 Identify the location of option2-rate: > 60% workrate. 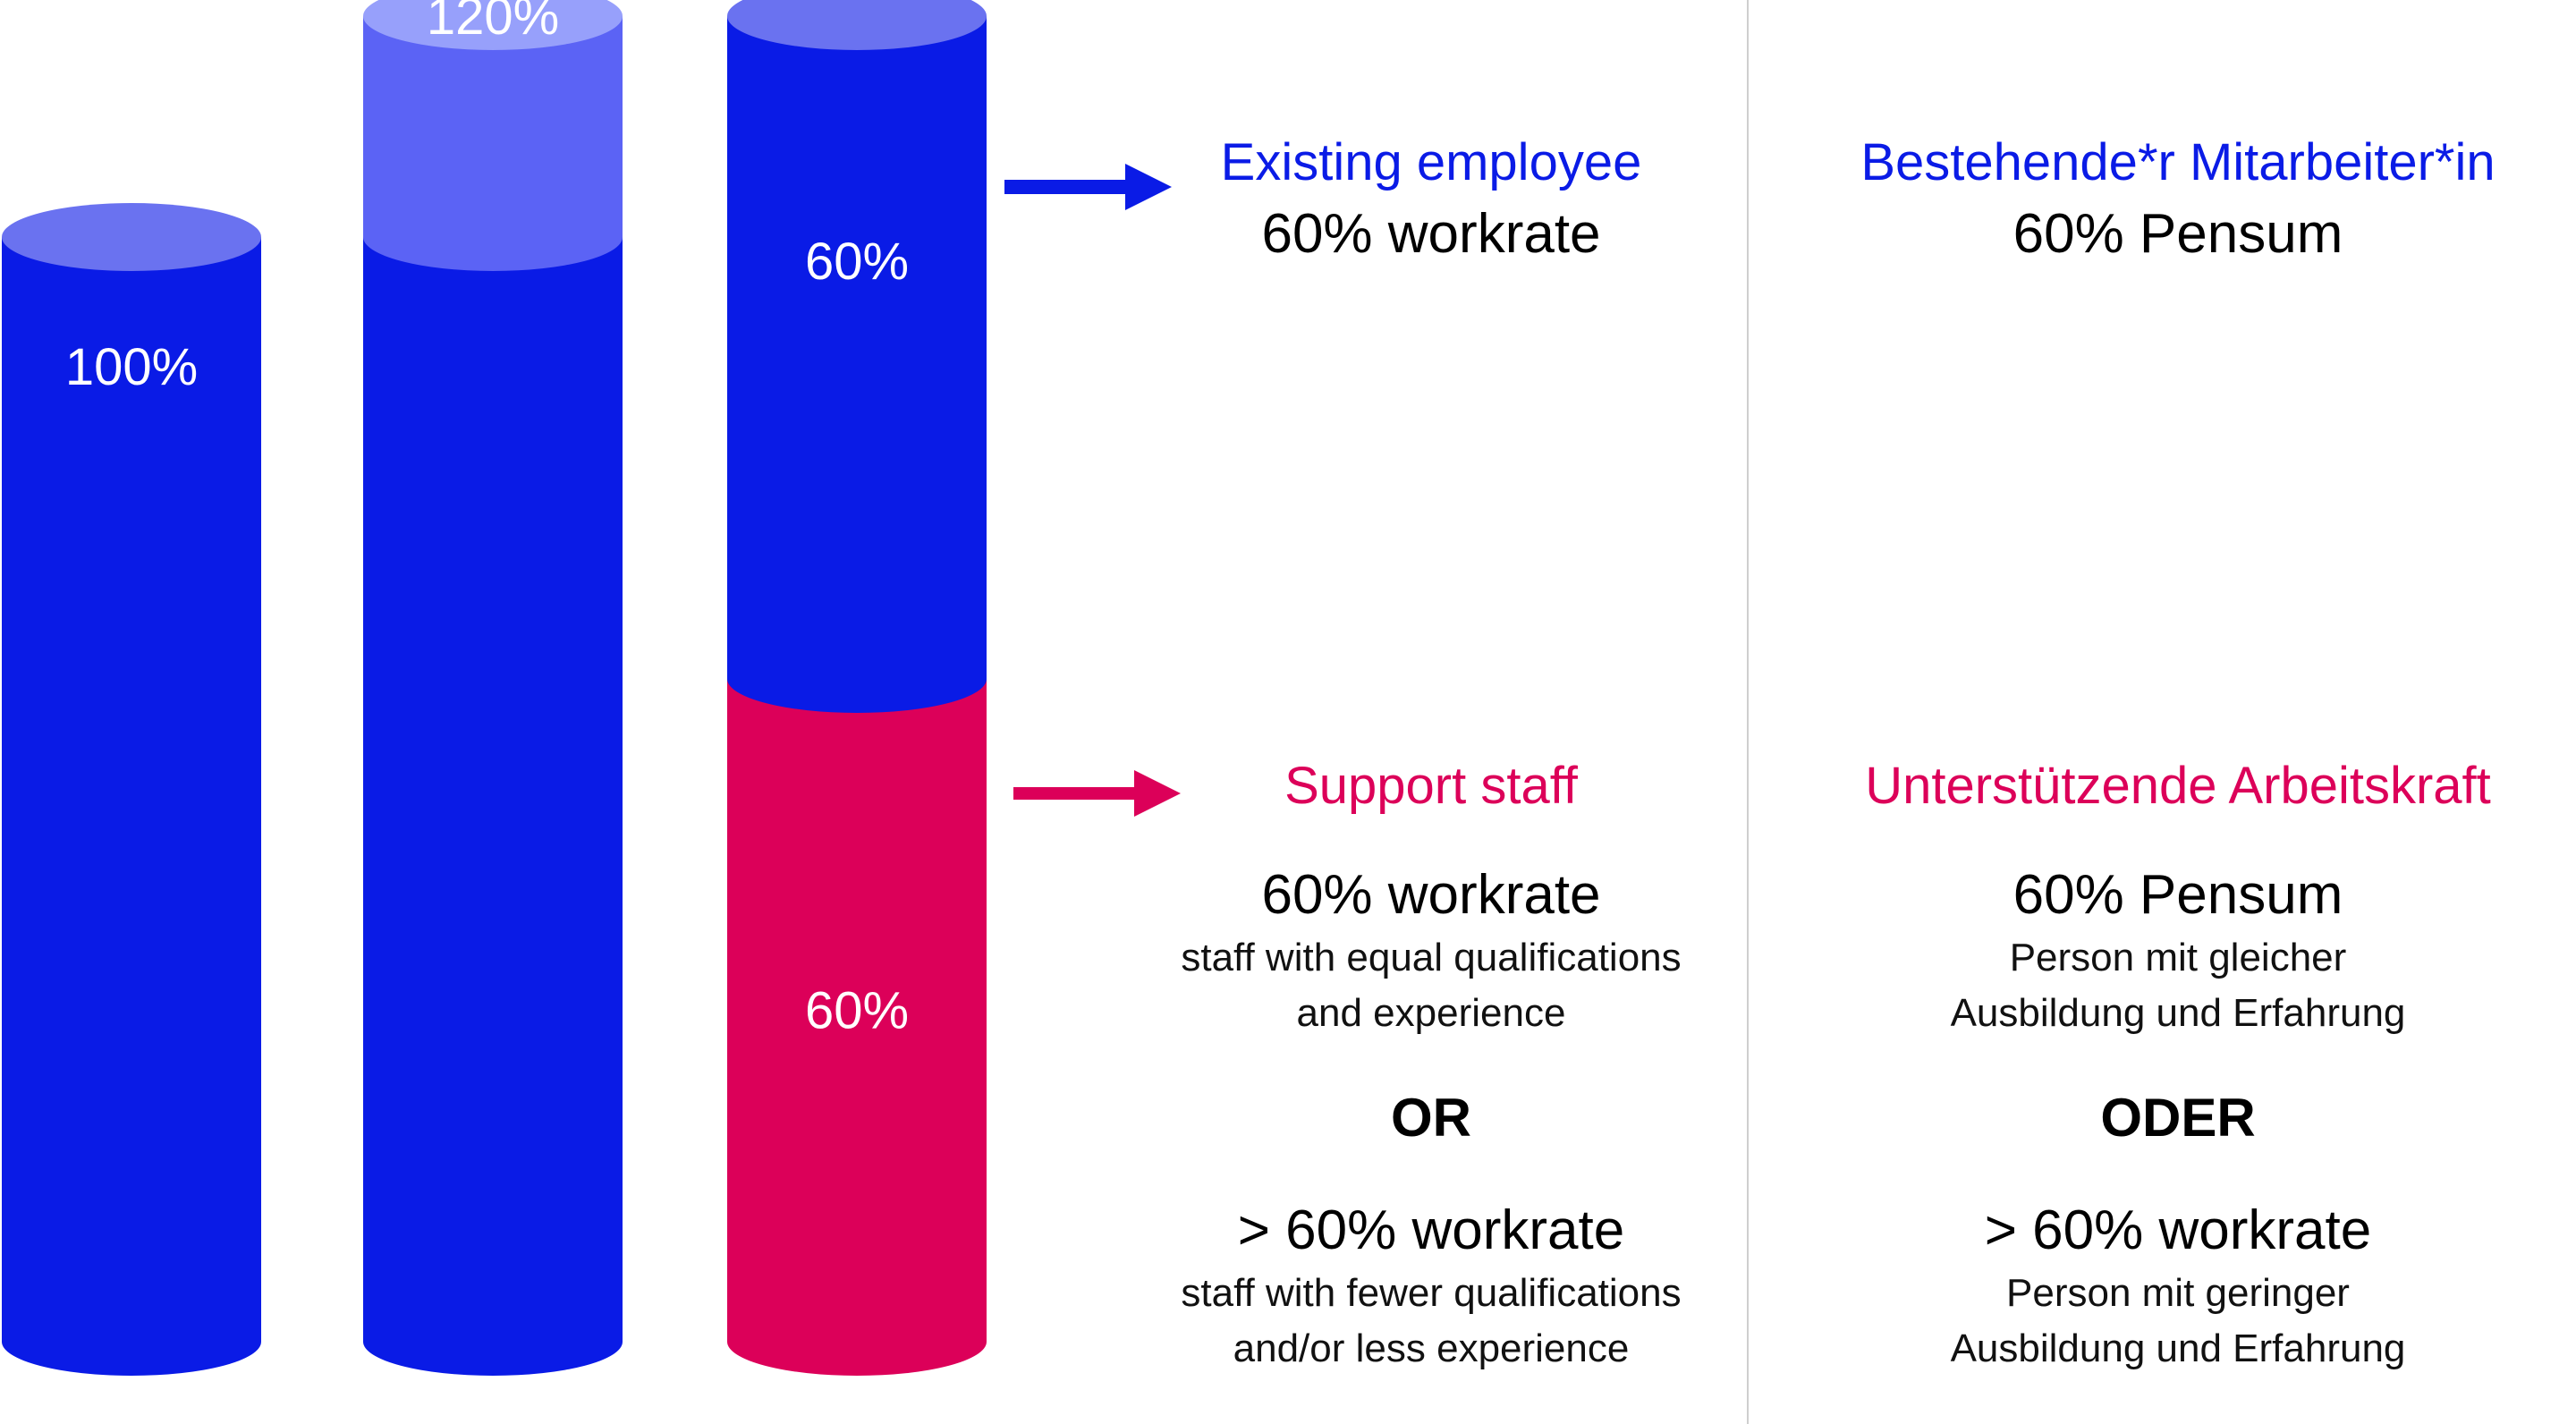
(1431, 1230).